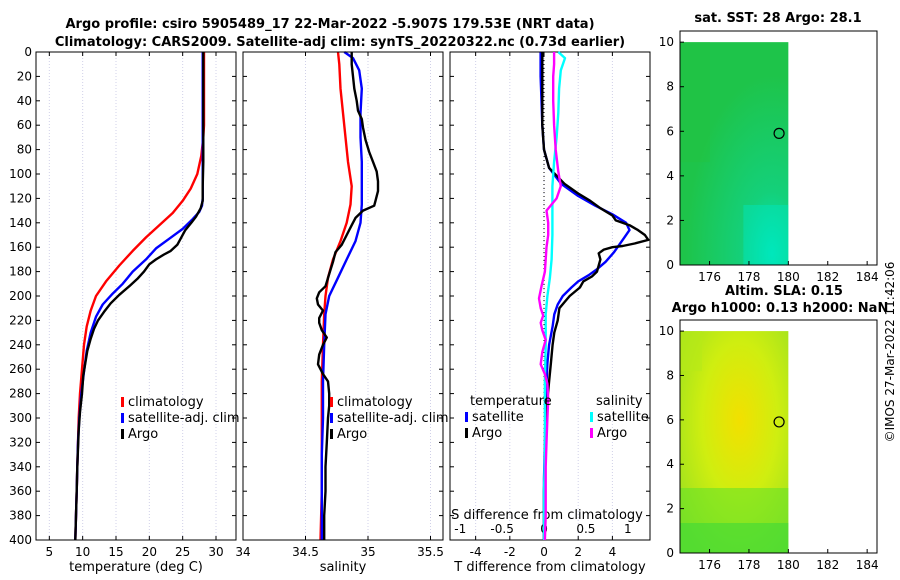 The width and height of the screenshot is (900, 580). Describe the element at coordinates (24, 150) in the screenshot. I see `y-tick-label: 80` at that location.